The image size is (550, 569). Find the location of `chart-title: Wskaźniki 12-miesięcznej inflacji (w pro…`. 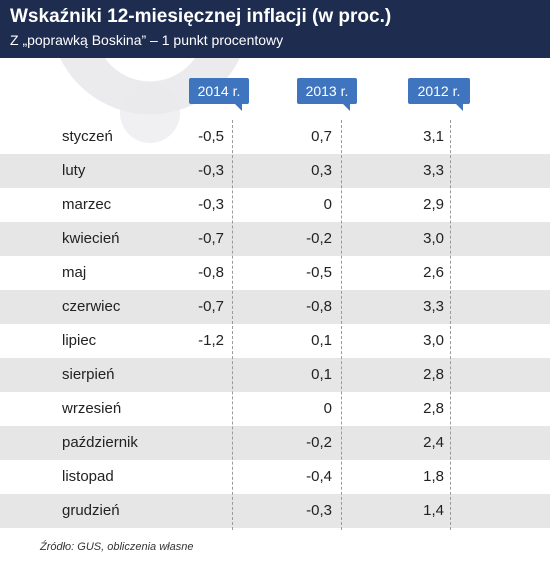

chart-title: Wskaźniki 12-miesięcznej inflacji (w pro… is located at coordinates (201, 16).